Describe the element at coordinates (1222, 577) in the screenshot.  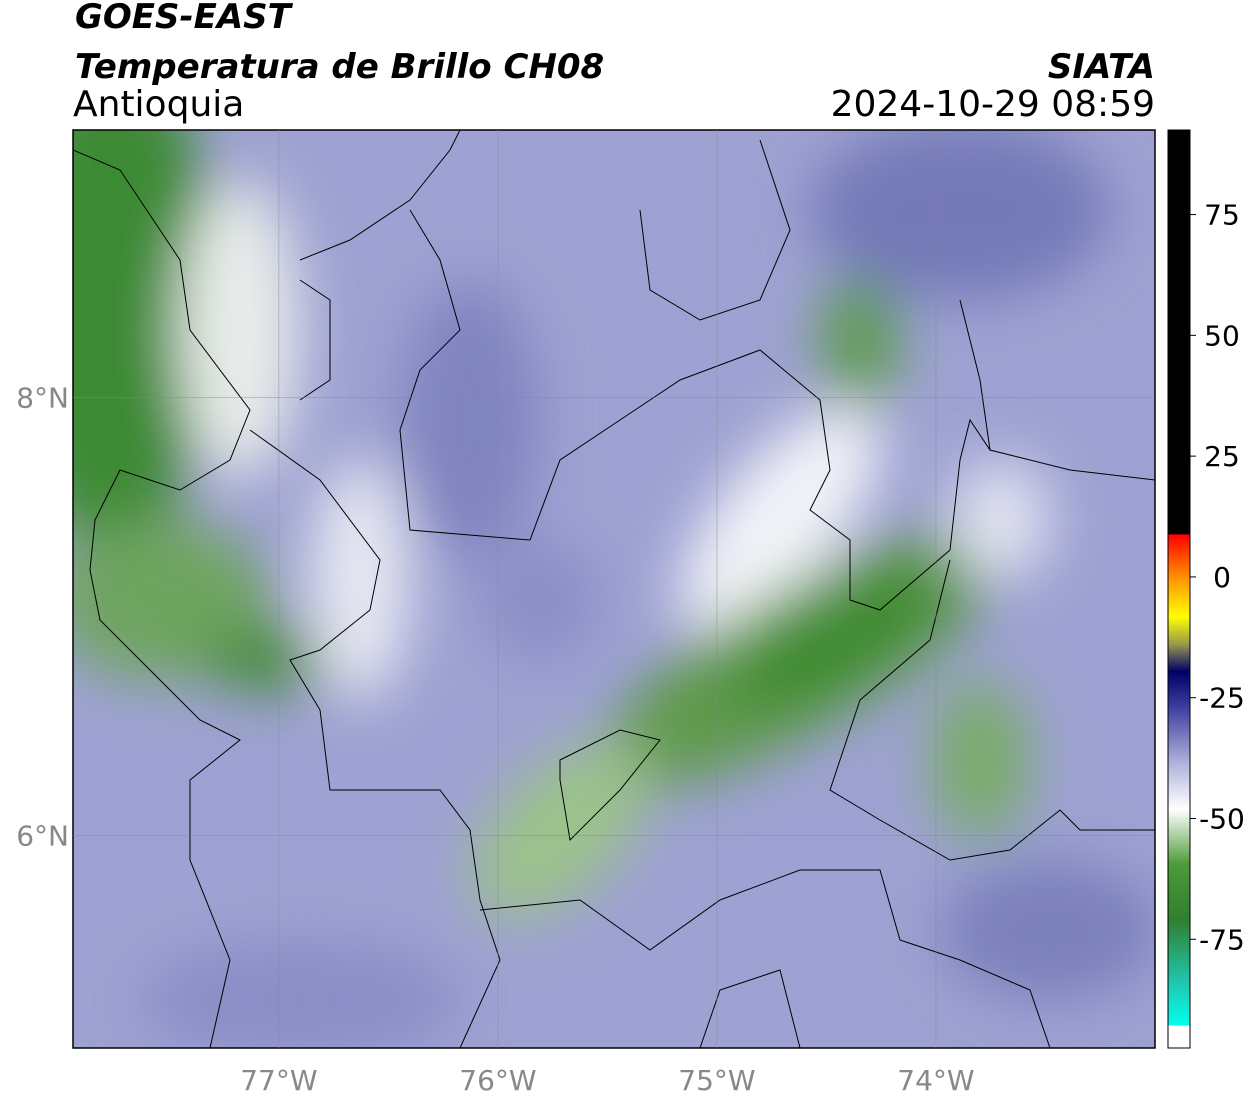
I see `colorbar-tick-label: 0` at that location.